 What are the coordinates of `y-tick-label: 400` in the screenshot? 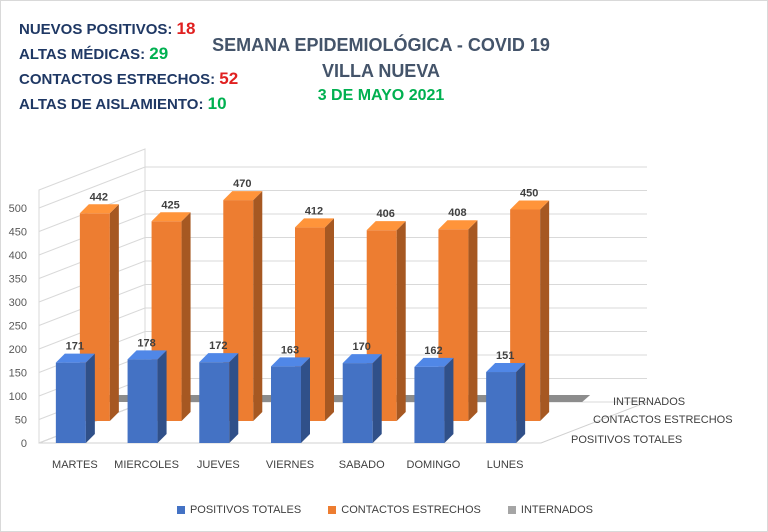 It's located at (18, 256).